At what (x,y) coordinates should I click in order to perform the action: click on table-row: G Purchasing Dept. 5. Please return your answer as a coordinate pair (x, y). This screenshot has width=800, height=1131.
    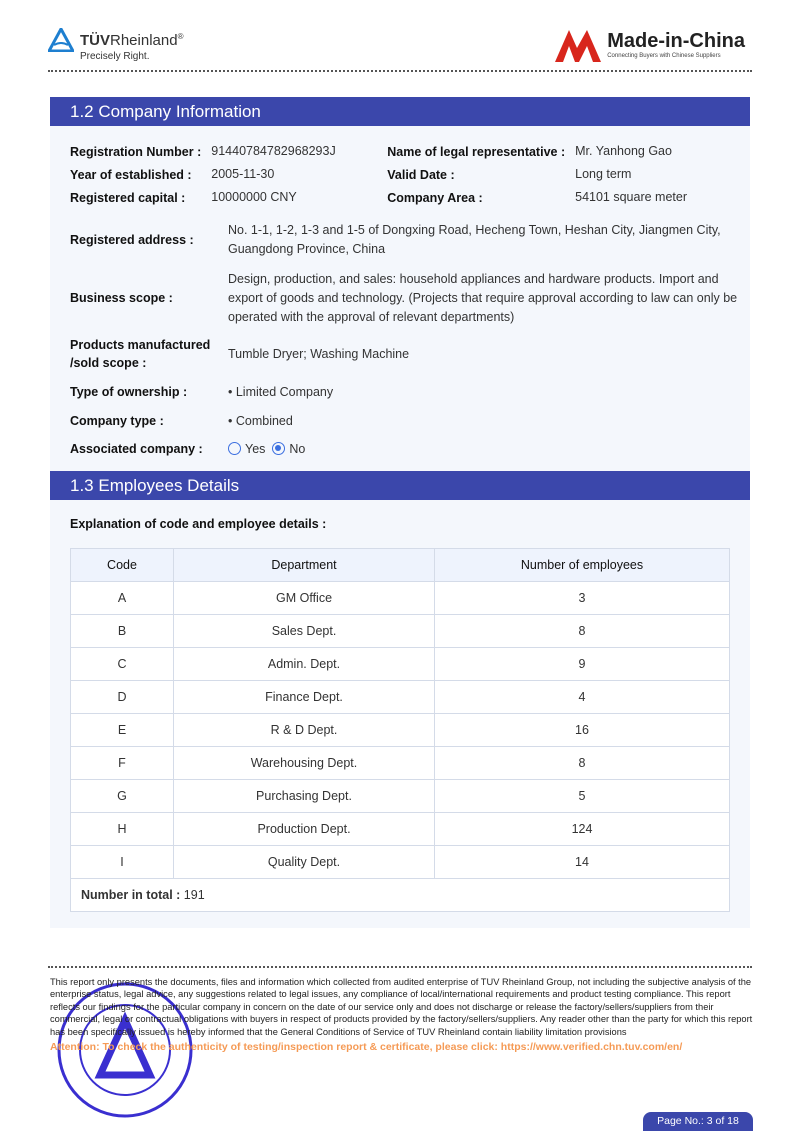
    Looking at the image, I should click on (400, 796).